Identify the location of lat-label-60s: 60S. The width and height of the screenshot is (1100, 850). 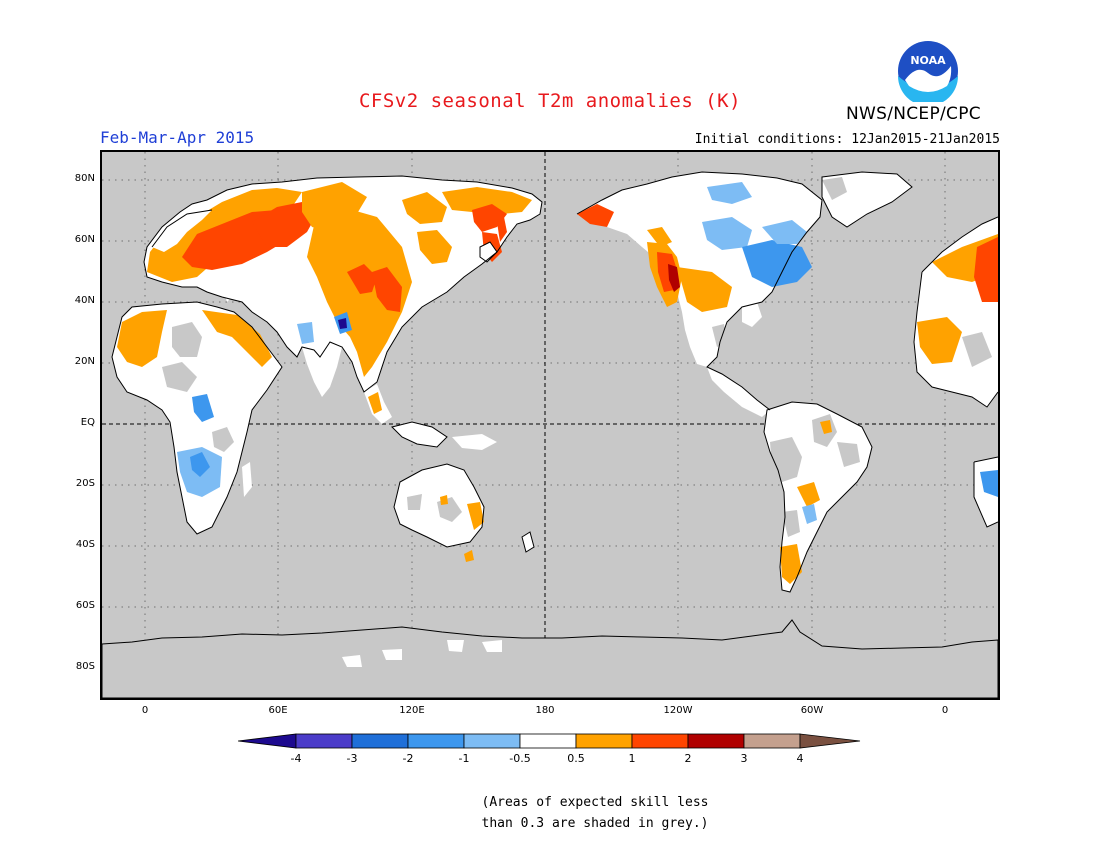
(85, 605).